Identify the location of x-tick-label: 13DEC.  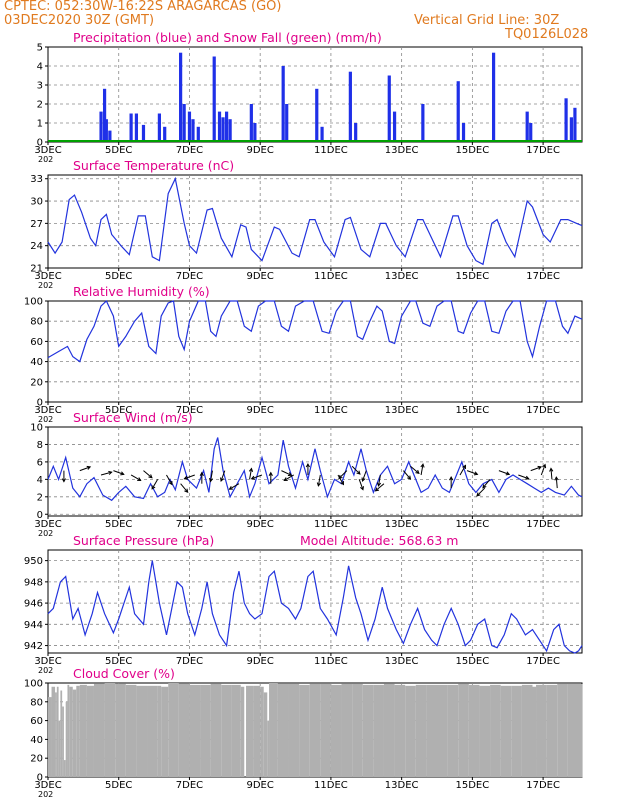
(402, 524).